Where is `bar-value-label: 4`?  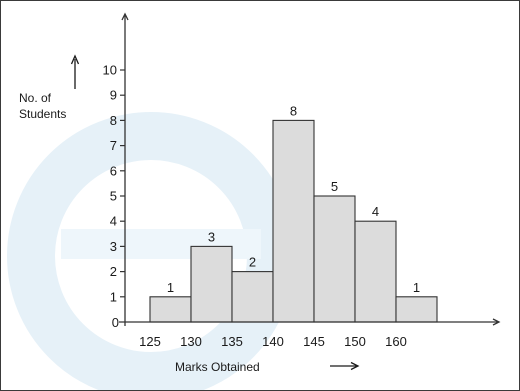
bar-value-label: 4 is located at coordinates (375, 211).